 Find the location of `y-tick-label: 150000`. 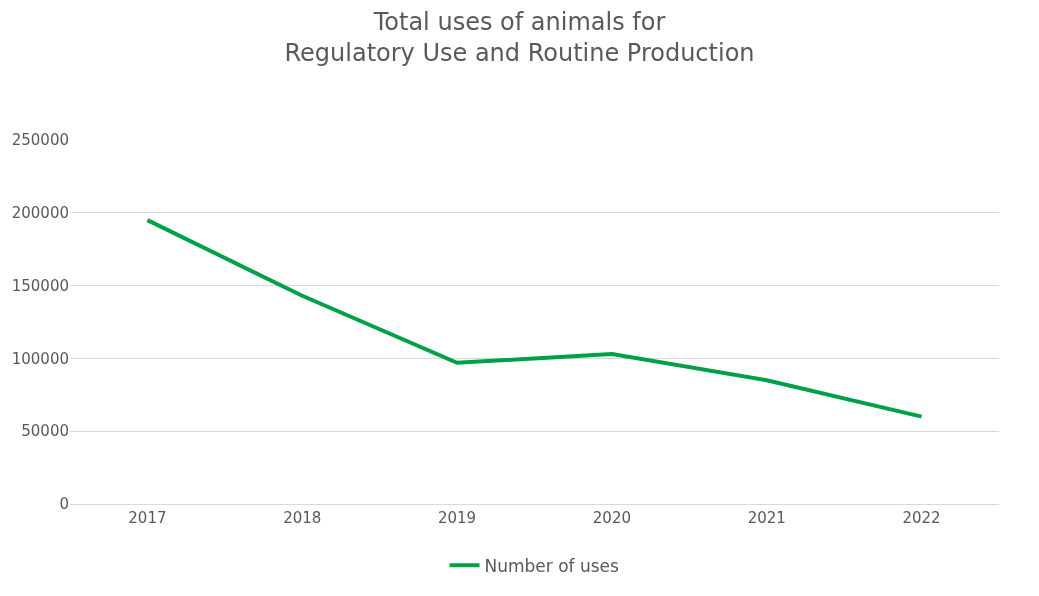

y-tick-label: 150000 is located at coordinates (40, 285).